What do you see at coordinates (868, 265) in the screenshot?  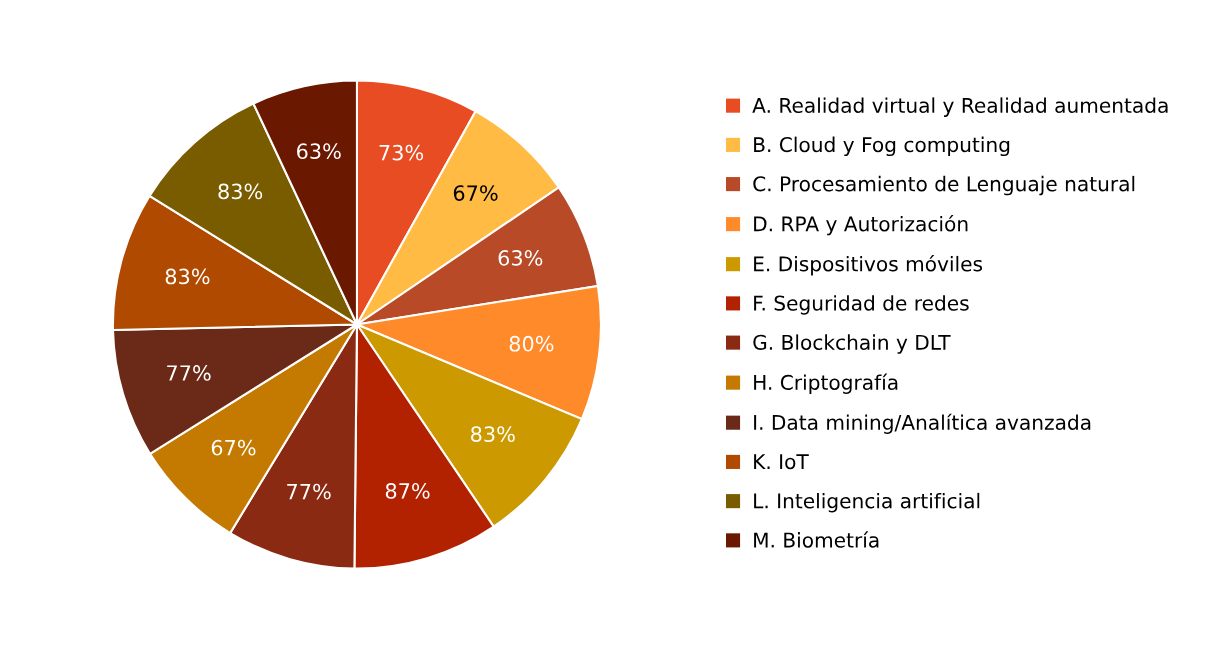 I see `legend-label: E. Dispositivos móviles` at bounding box center [868, 265].